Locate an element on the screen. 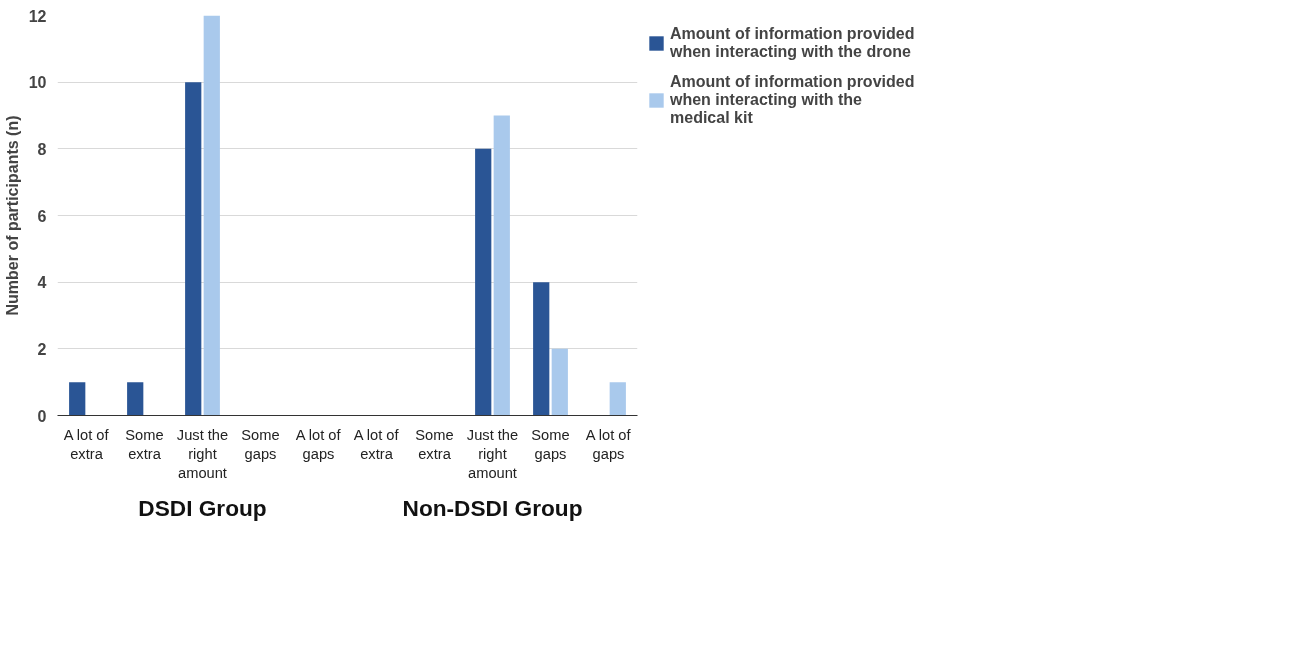 This screenshot has width=1309, height=661. y-tick-label: 12 is located at coordinates (37, 16).